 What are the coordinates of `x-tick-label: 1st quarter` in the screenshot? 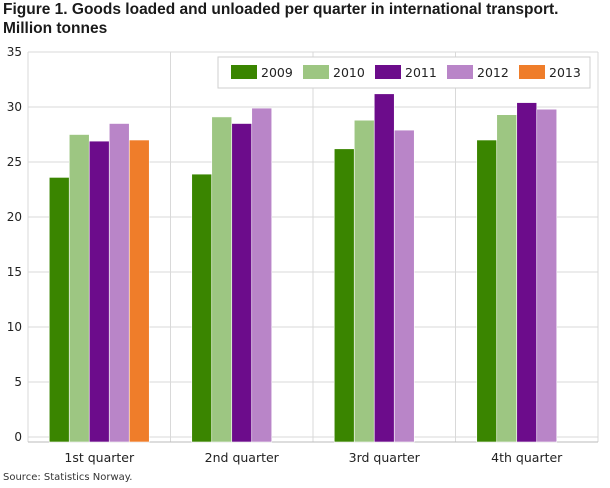 It's located at (99, 457).